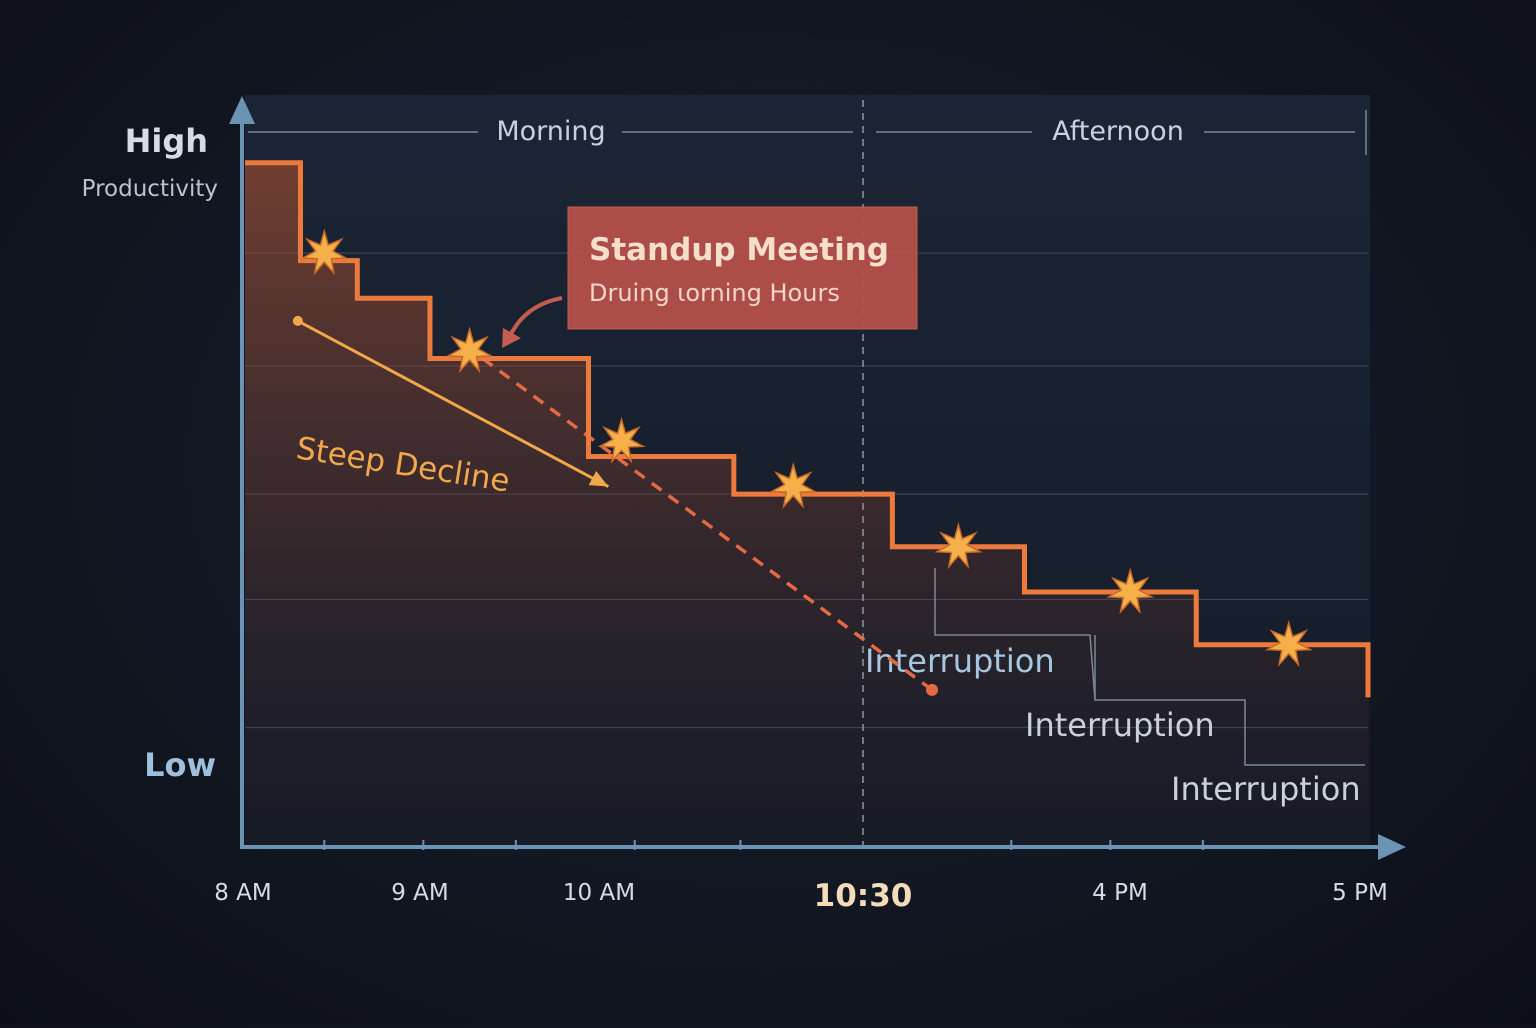  I want to click on x-tick-label: 5 PM, so click(1360, 893).